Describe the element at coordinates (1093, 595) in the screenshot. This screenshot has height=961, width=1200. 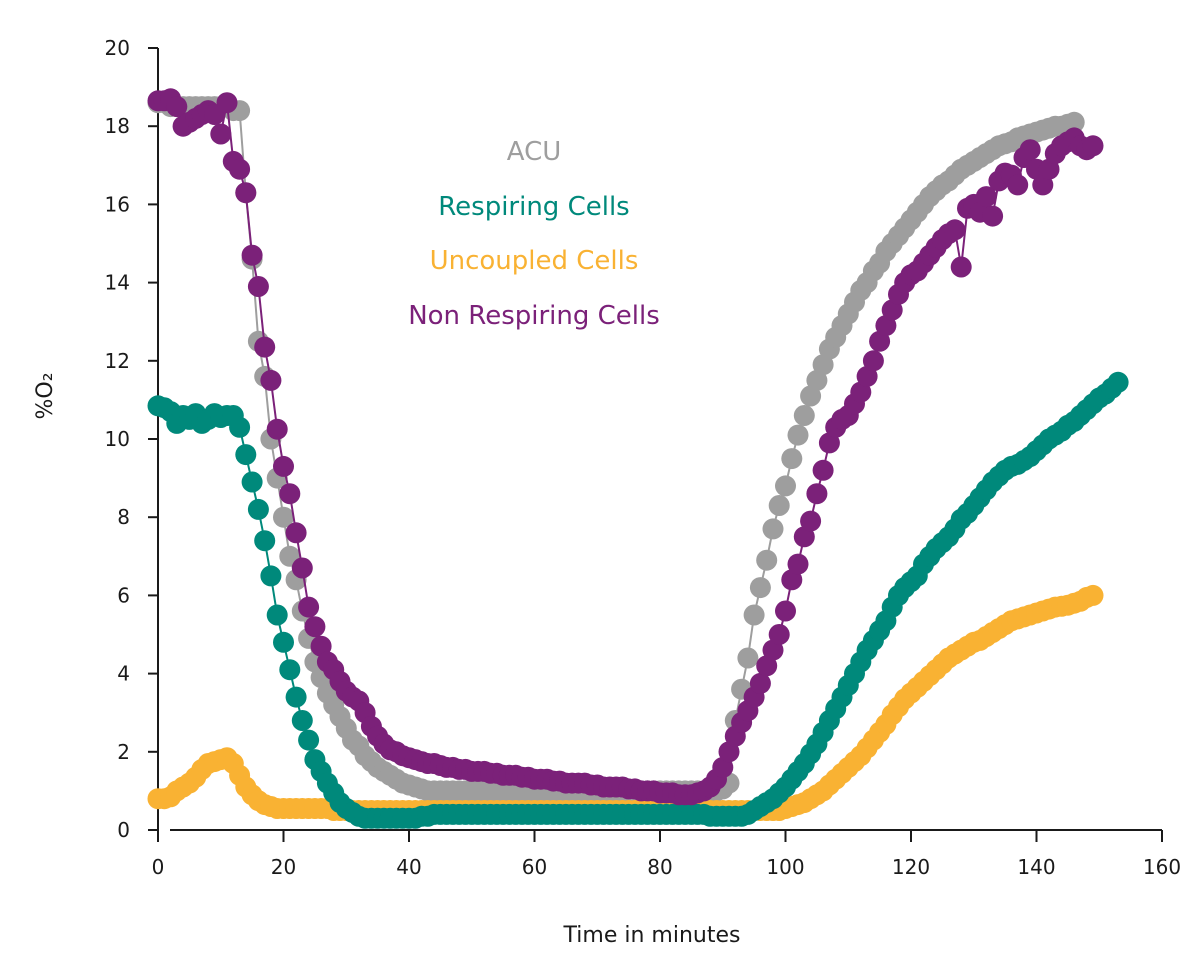
I see `data-point-uncoupled-cells` at that location.